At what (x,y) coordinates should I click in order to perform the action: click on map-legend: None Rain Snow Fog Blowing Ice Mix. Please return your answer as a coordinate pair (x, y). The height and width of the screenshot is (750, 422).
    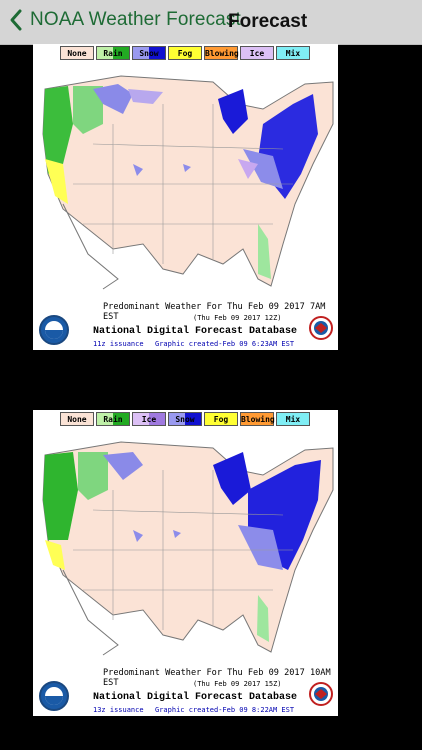
    Looking at the image, I should click on (186, 53).